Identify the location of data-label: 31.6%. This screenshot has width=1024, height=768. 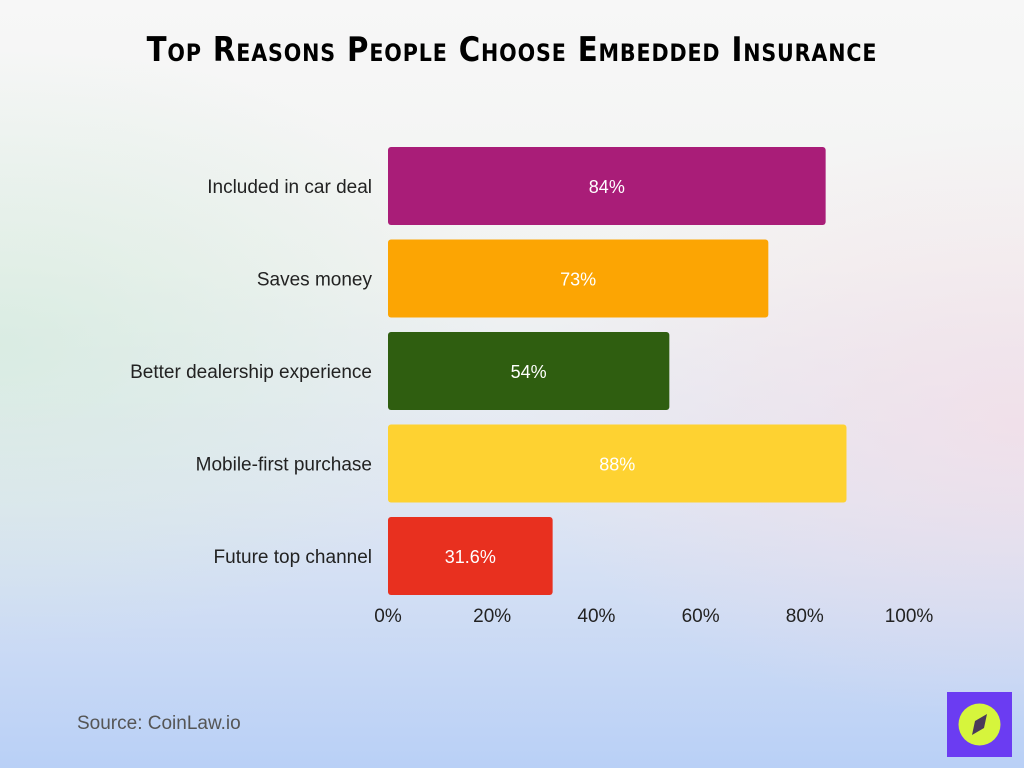
(470, 557).